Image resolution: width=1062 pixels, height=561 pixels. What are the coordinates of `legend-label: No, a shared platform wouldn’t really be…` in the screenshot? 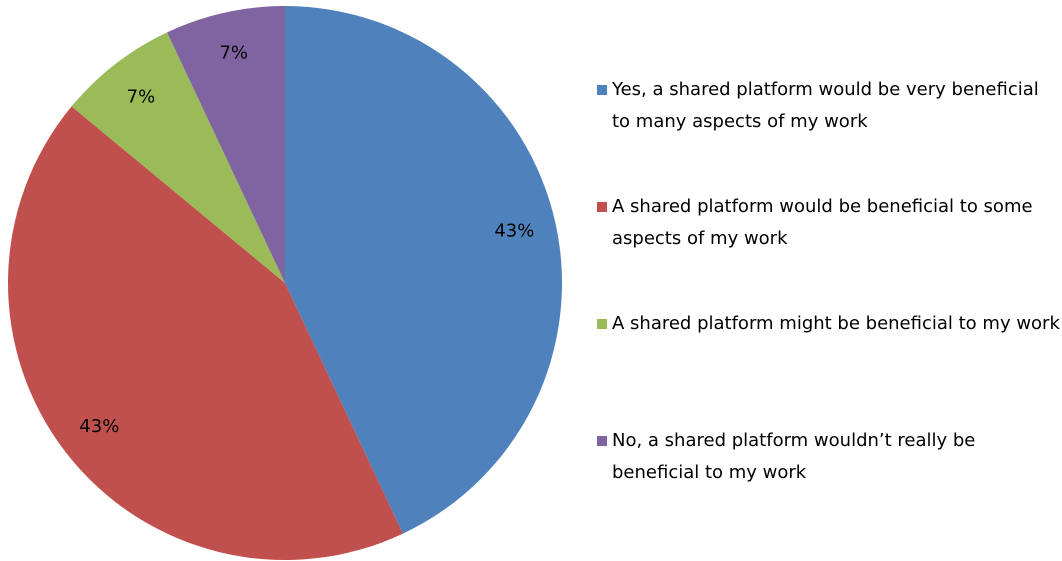 It's located at (794, 456).